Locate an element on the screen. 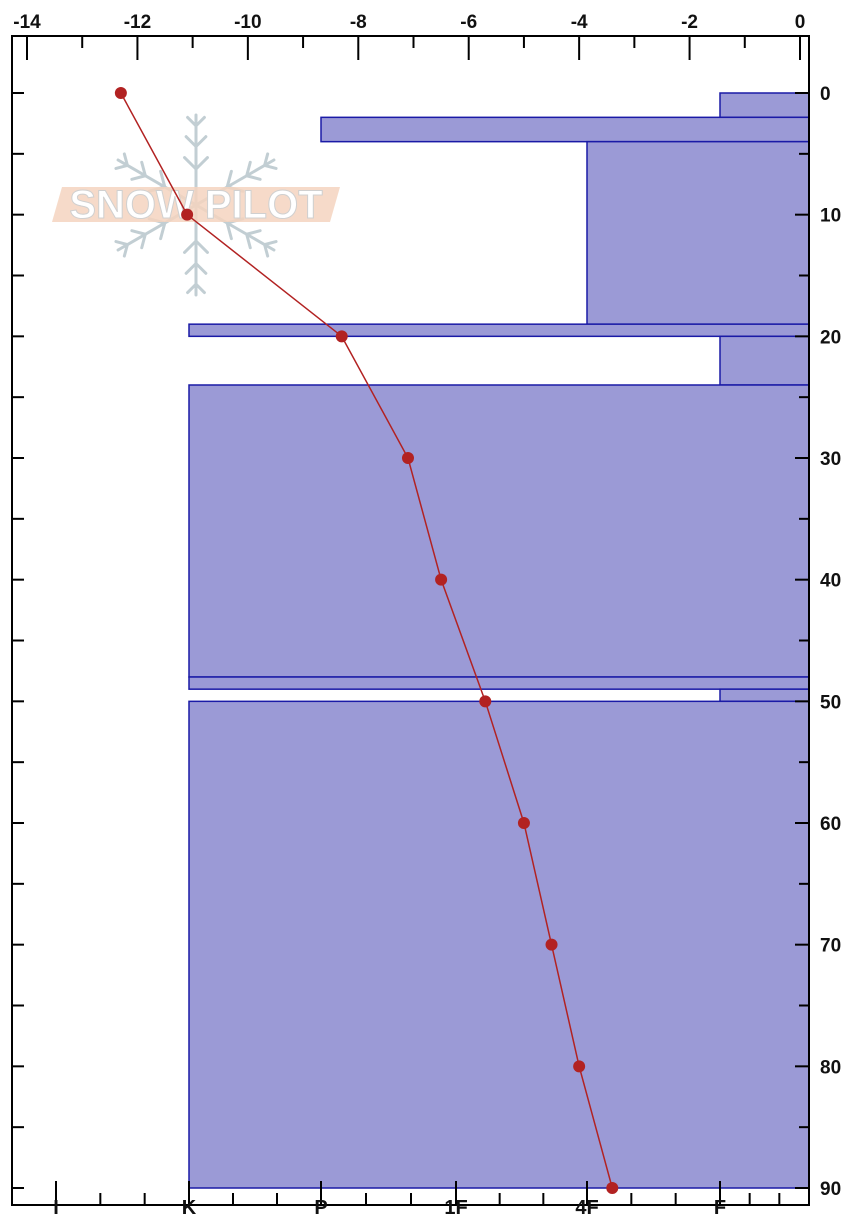  watermark-banner is located at coordinates (196, 204).